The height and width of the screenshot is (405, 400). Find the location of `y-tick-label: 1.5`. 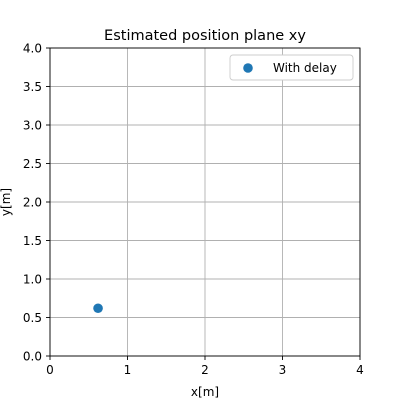

y-tick-label: 1.5 is located at coordinates (32, 241).